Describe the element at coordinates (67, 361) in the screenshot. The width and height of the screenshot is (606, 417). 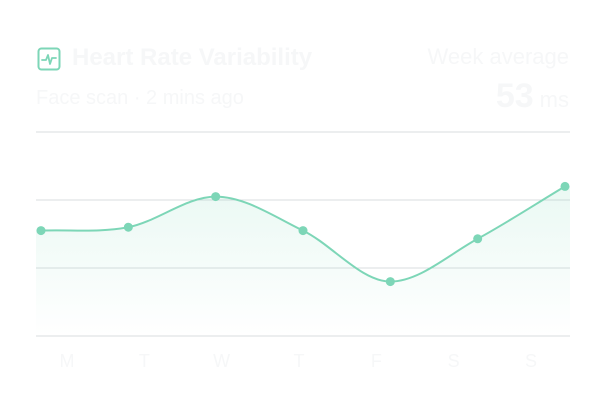
I see `x-axis-label: M` at that location.